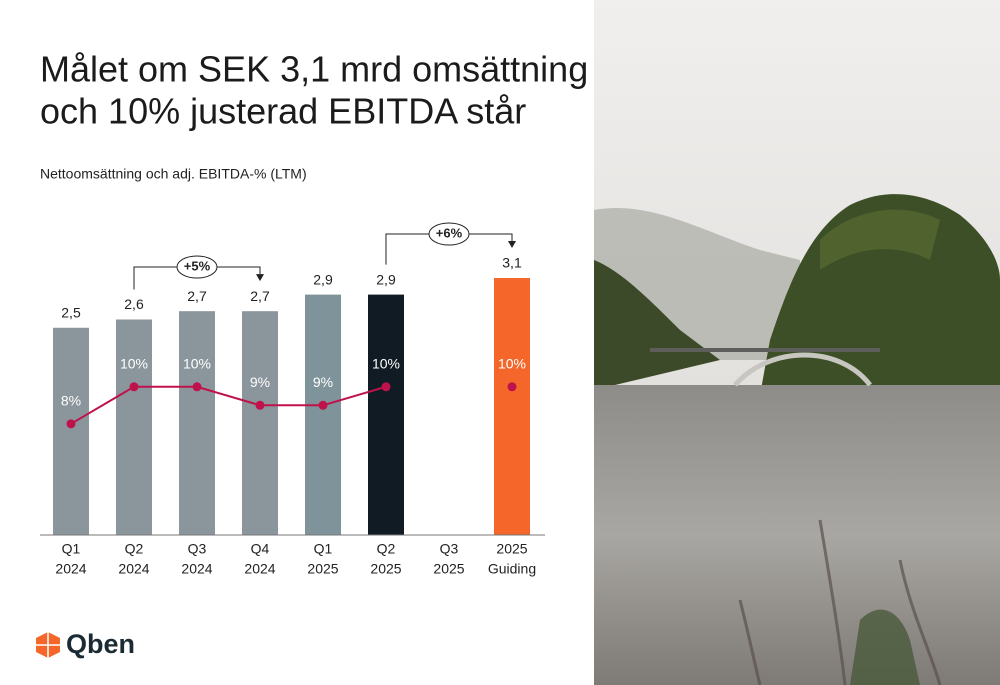  What do you see at coordinates (260, 549) in the screenshot?
I see `x-tick-label: Q4` at bounding box center [260, 549].